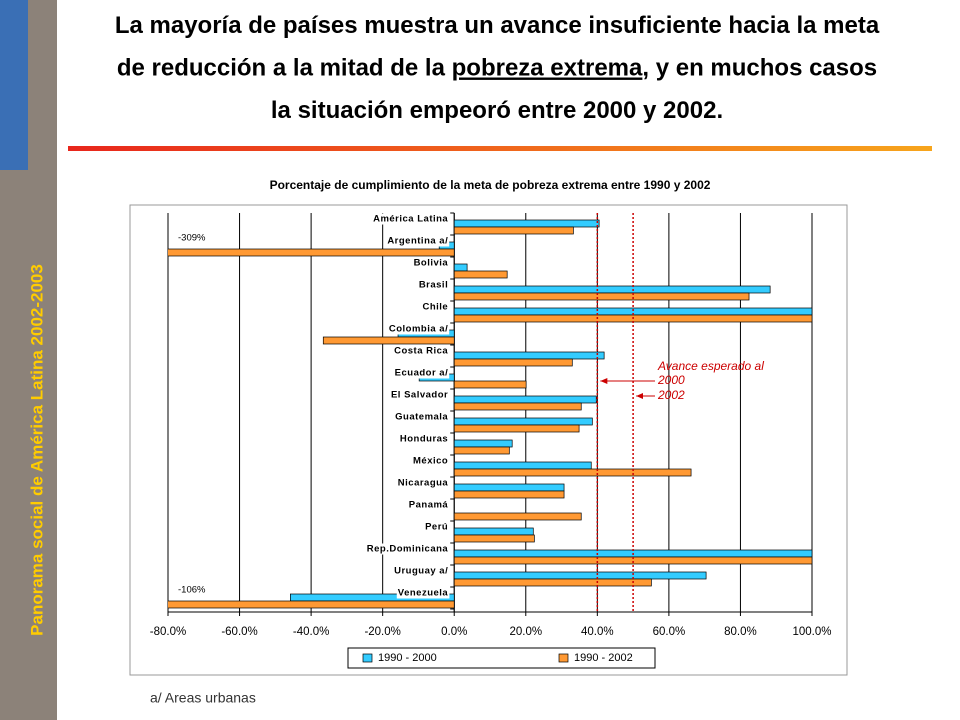 The width and height of the screenshot is (960, 720). I want to click on category-label: Argentina a/, so click(417, 241).